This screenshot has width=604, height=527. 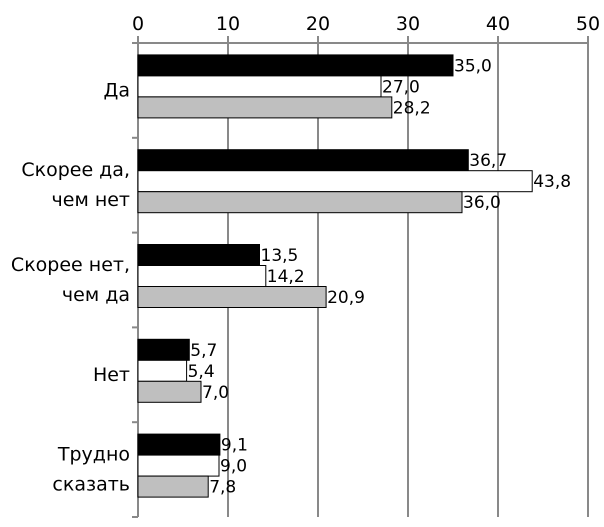 I want to click on bar-s2-c1, so click(x=259, y=86).